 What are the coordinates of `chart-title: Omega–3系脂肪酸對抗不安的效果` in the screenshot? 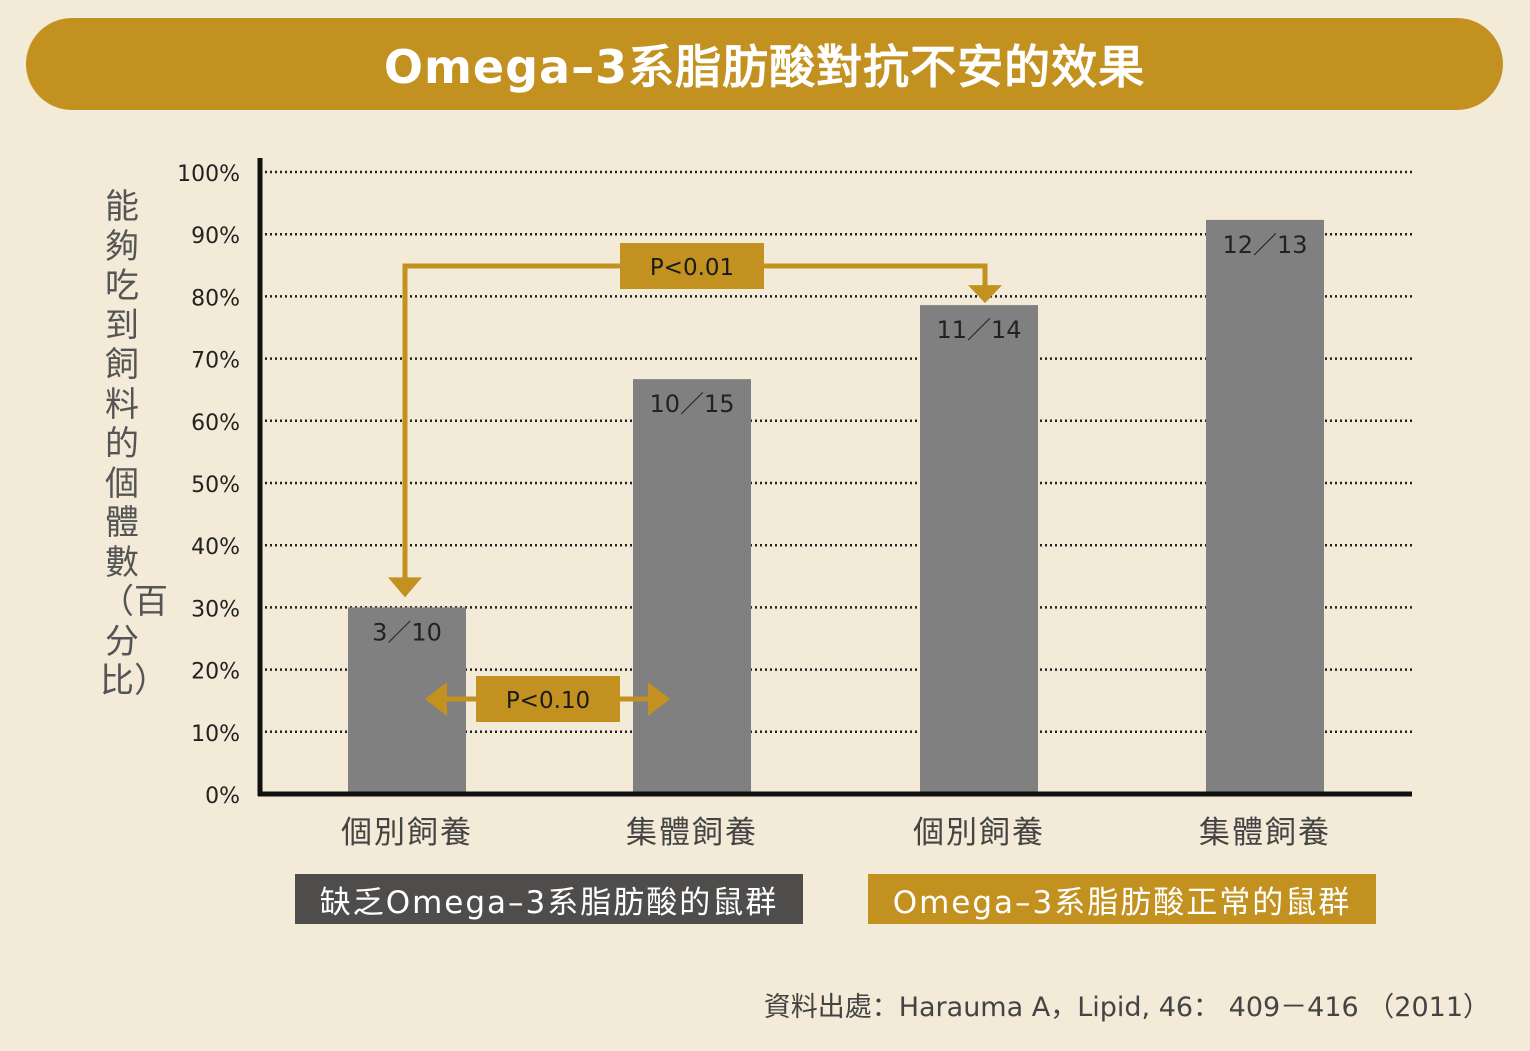 It's located at (764, 67).